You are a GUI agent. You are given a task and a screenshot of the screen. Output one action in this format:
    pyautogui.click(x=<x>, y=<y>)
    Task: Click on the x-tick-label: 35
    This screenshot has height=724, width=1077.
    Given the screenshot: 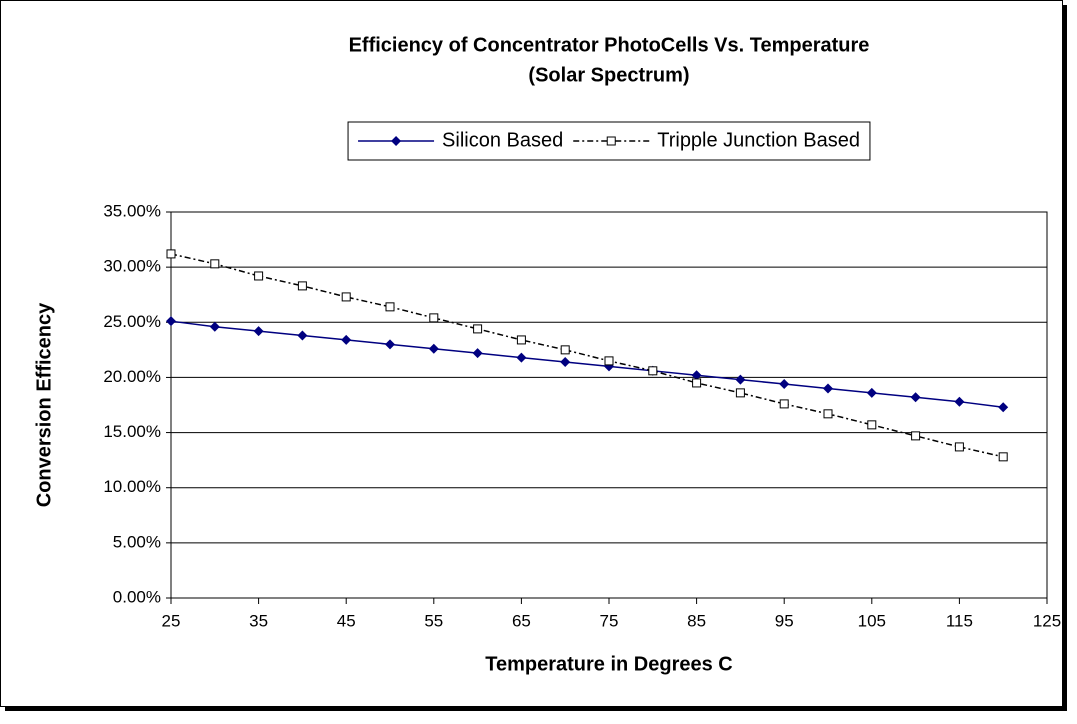 What is the action you would take?
    pyautogui.click(x=258, y=620)
    